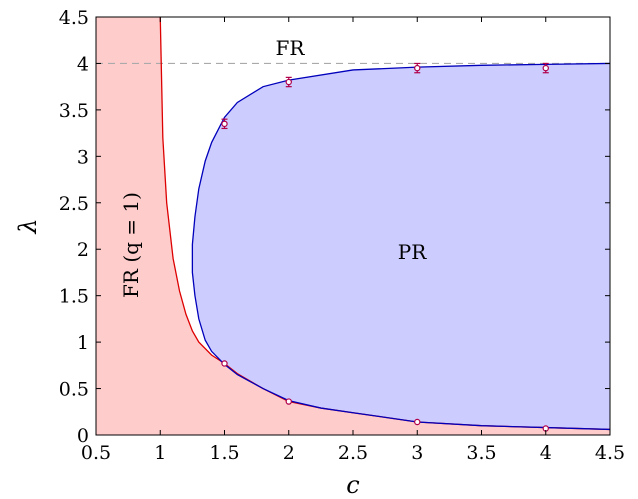  I want to click on x-tick-label: 2.5, so click(353, 453).